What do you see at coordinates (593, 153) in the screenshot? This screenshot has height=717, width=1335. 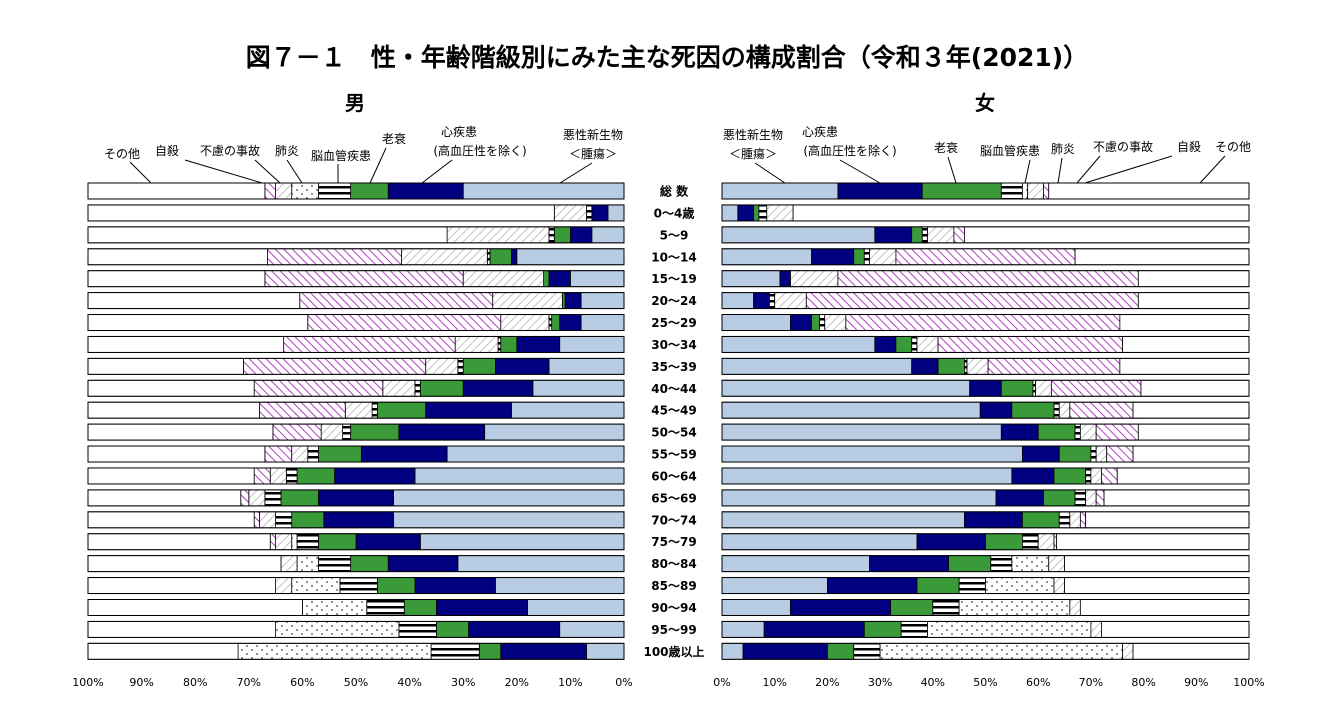 I see `male-legend-malignant-2: ＜腫瘍＞` at bounding box center [593, 153].